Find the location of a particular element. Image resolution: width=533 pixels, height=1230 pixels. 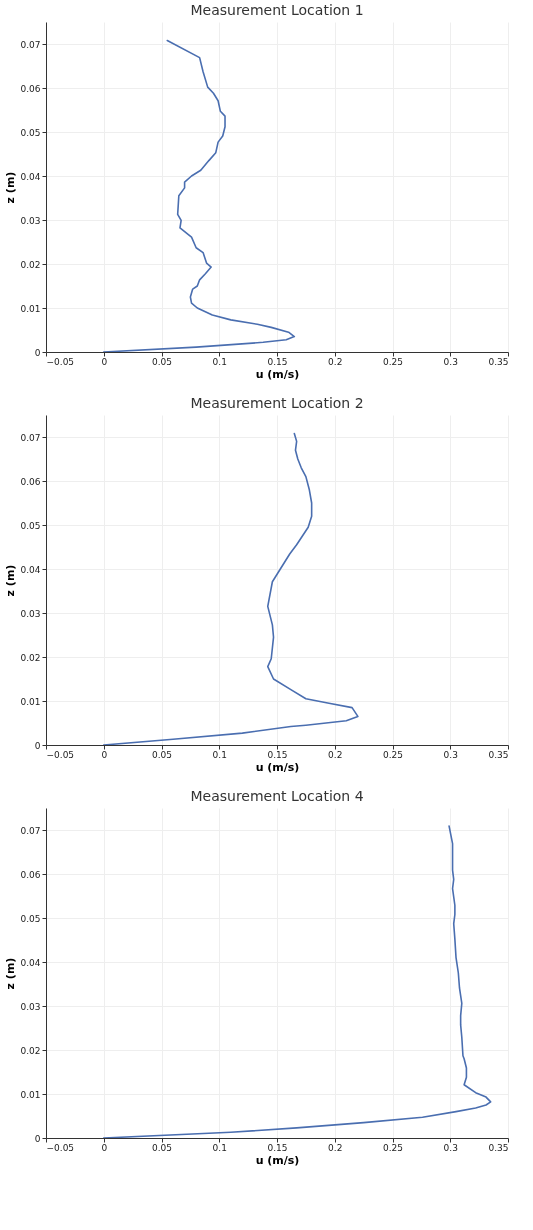

chart-title: Measurement Location 4 is located at coordinates (277, 796).